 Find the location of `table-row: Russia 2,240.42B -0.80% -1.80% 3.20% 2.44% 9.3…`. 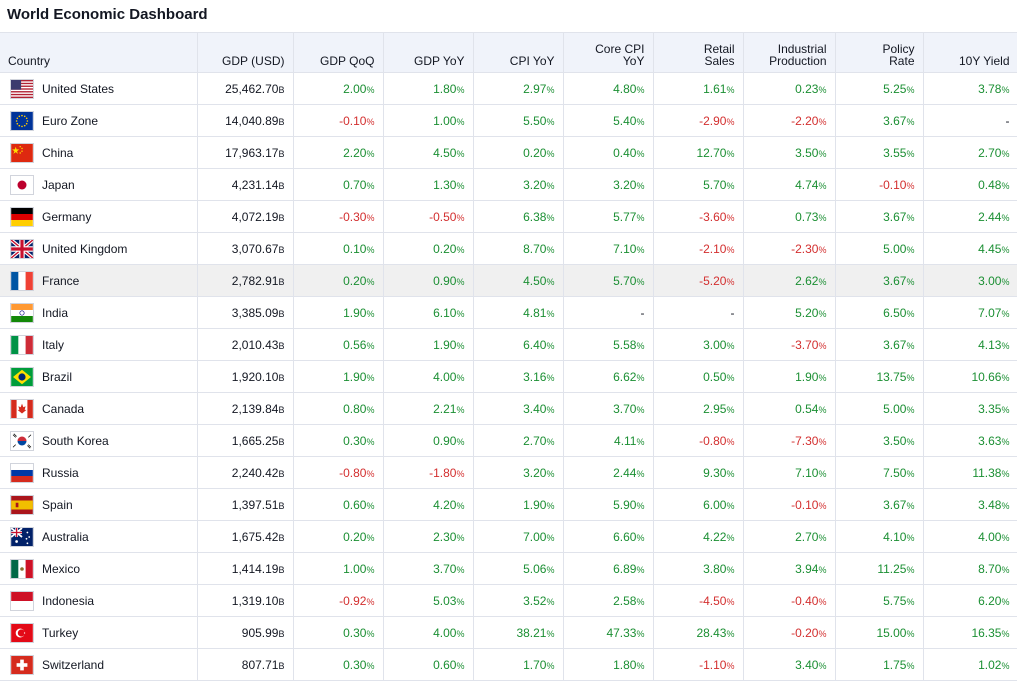

table-row: Russia 2,240.42B -0.80% -1.80% 3.20% 2.44% 9.3… is located at coordinates (508, 472).